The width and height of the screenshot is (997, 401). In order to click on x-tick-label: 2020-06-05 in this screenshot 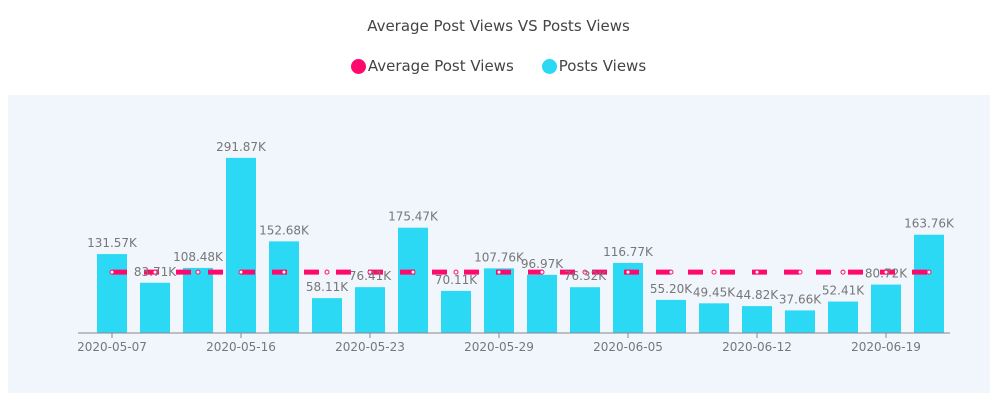, I will do `click(628, 347)`.